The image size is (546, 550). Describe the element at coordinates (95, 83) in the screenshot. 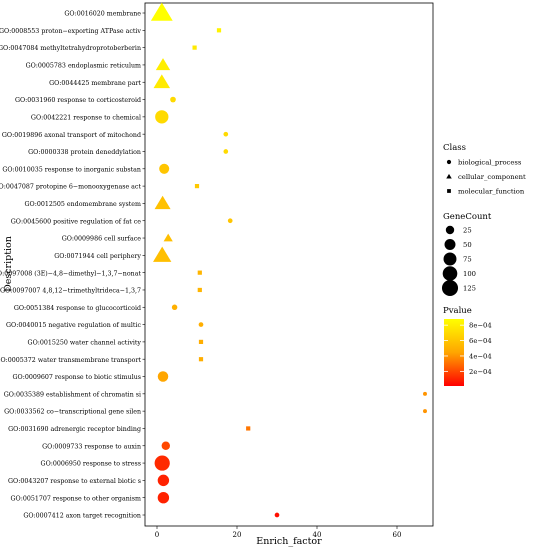

I see `y-tick-label: GO:0044425 membrane part` at that location.